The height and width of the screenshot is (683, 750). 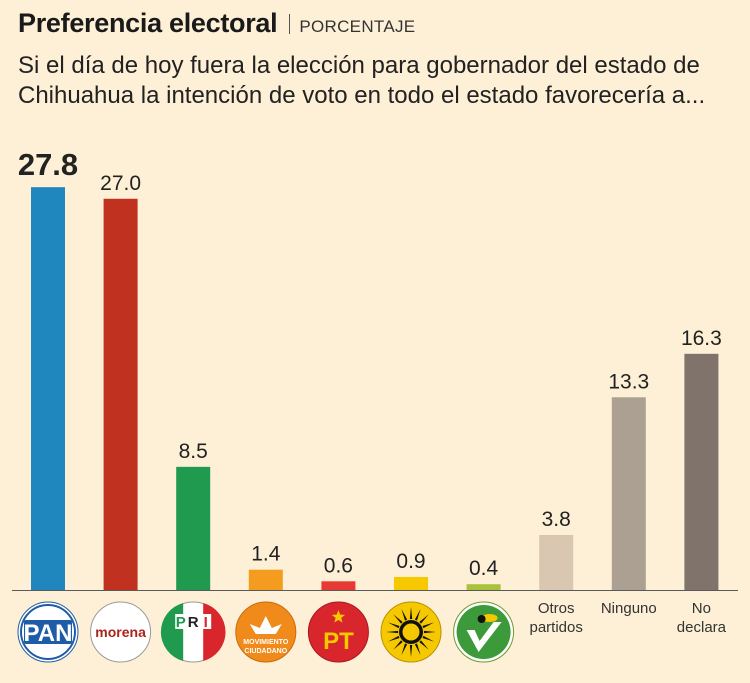 I want to click on chart-title: Preferencia electoral, so click(x=148, y=23).